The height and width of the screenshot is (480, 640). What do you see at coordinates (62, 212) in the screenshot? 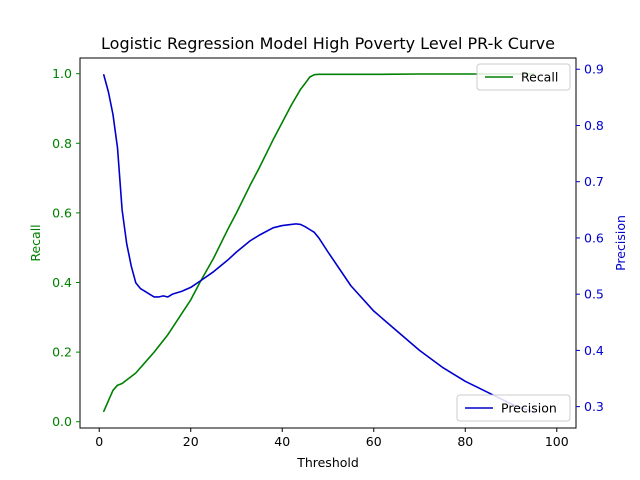
I see `y-left-tick-label: 0.6` at bounding box center [62, 212].